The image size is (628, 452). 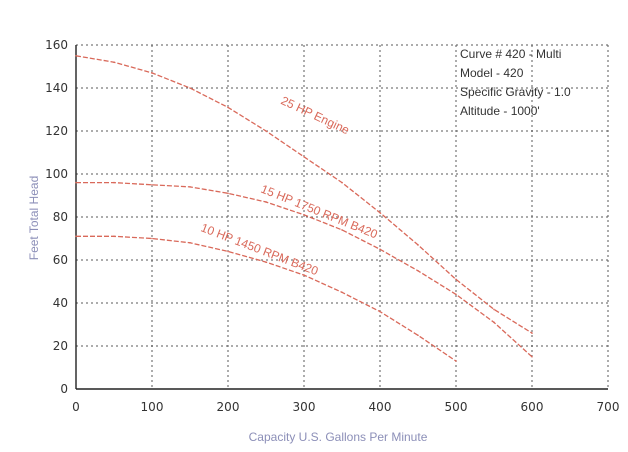 I want to click on y-axis-ticks: 0 20 40 60 80 100 120 140 160, so click(x=56, y=217).